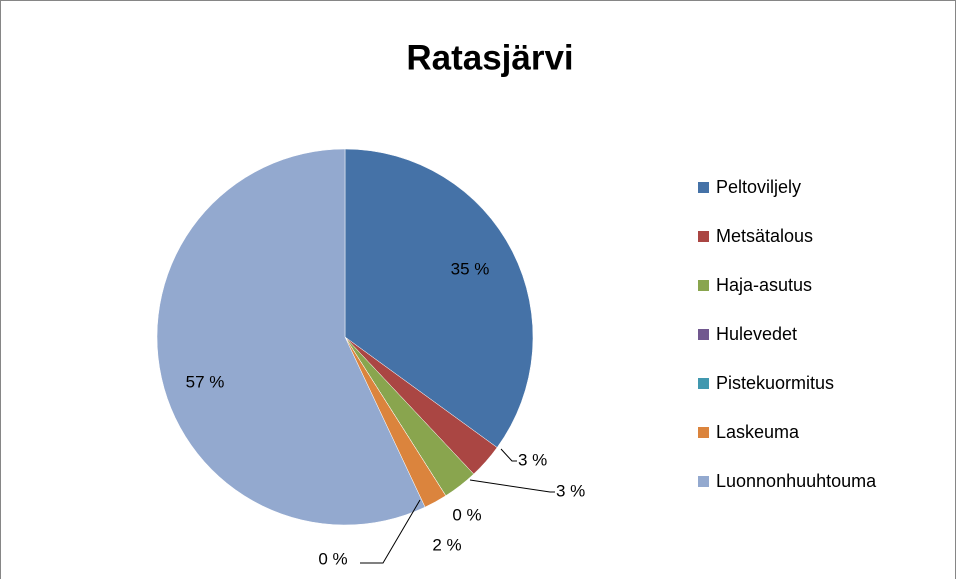 The image size is (957, 579). What do you see at coordinates (764, 236) in the screenshot?
I see `legend-label: Metsätalous` at bounding box center [764, 236].